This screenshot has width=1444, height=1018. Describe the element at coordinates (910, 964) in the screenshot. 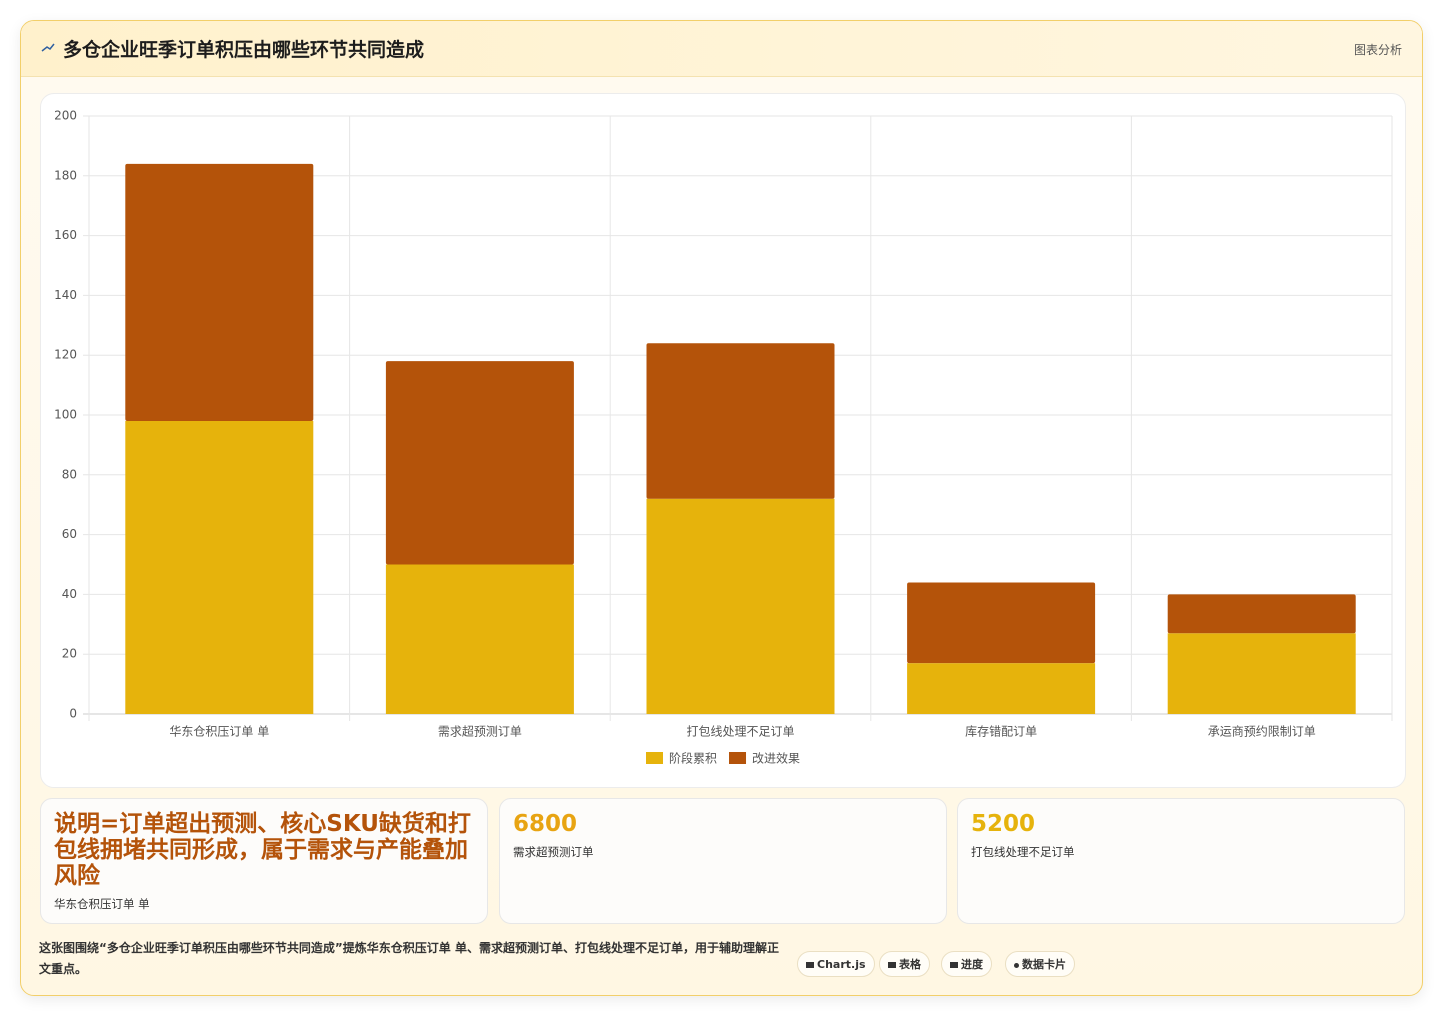

I see `tag-label: 表格` at that location.